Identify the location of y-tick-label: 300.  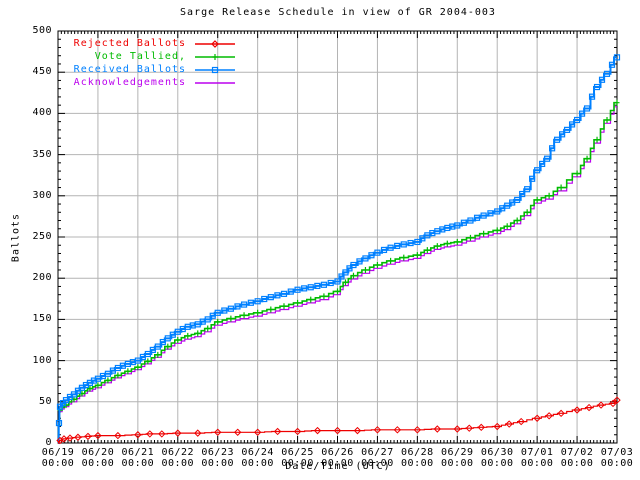
(42, 195).